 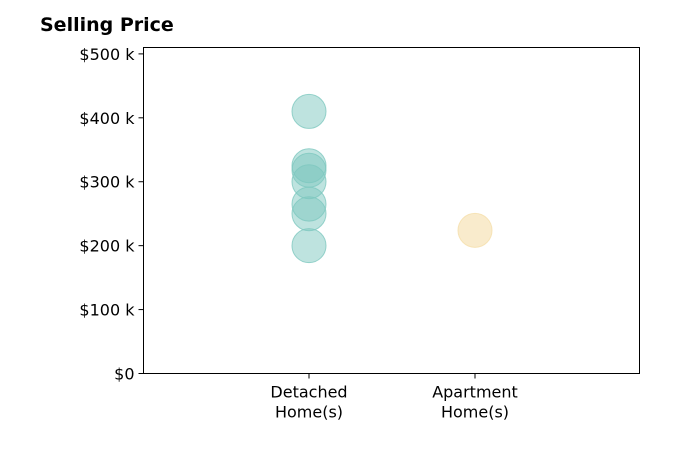 I want to click on y-tick-label: $100 k, so click(x=107, y=310).